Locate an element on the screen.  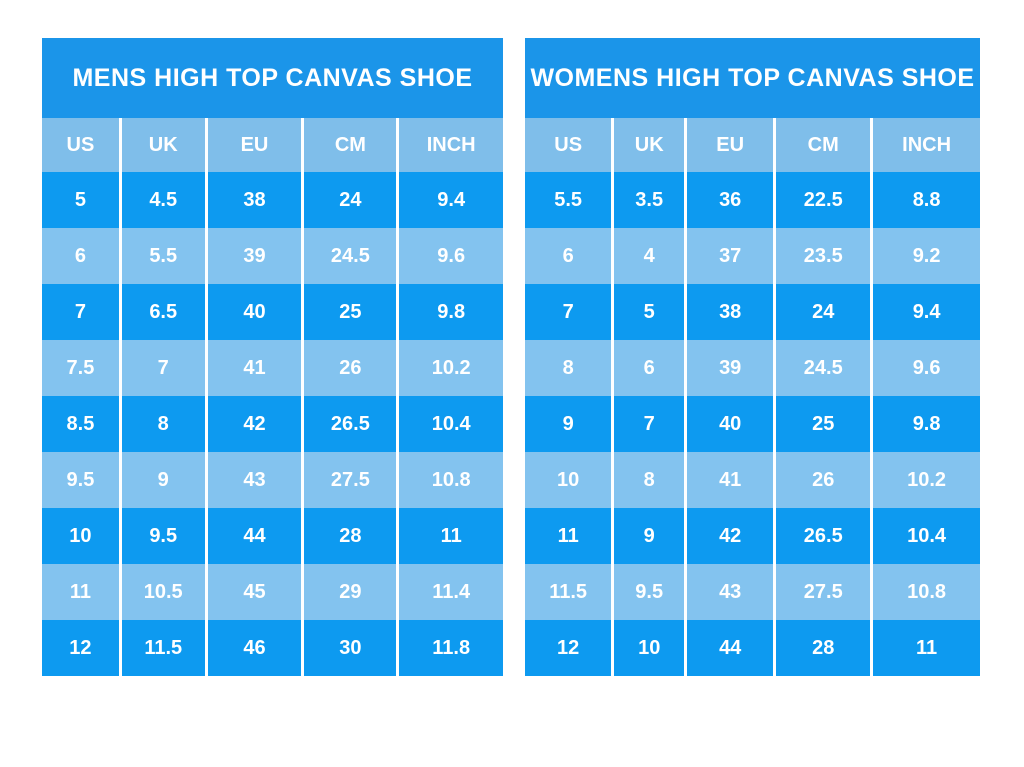
table-cell: 26.5 is located at coordinates (349, 424).